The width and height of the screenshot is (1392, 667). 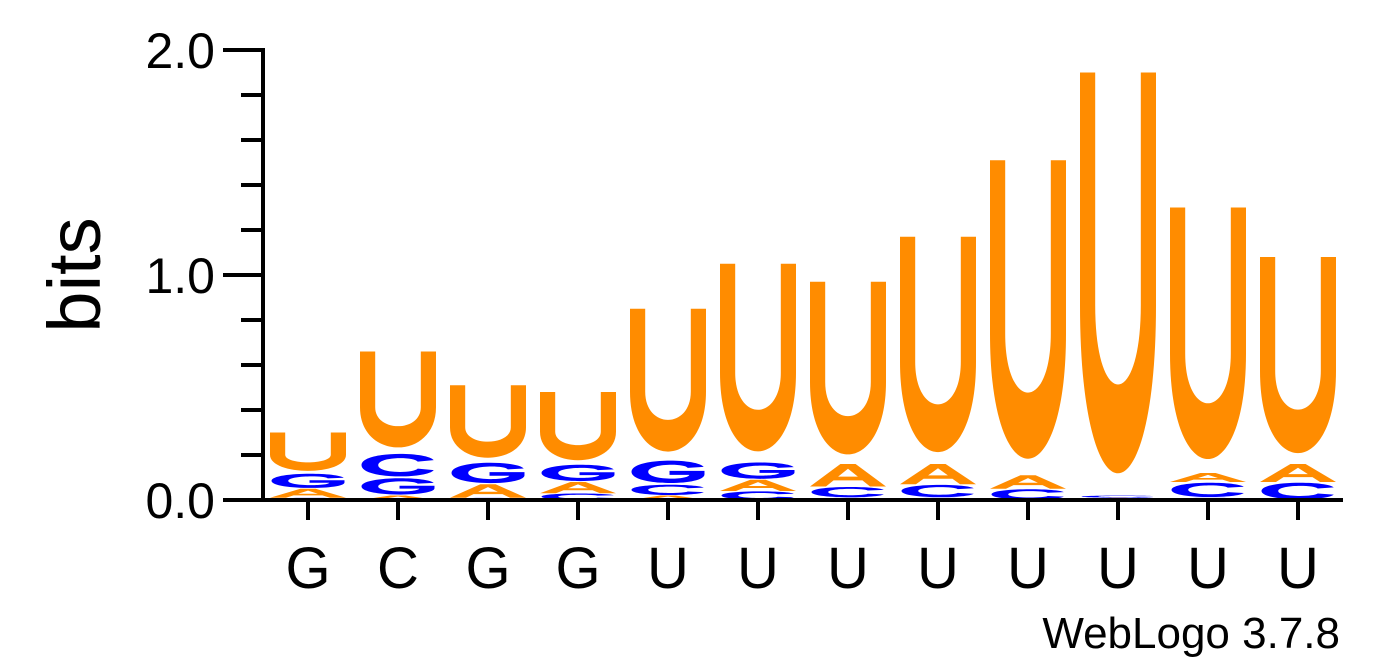 I want to click on position-label: C, so click(x=398, y=568).